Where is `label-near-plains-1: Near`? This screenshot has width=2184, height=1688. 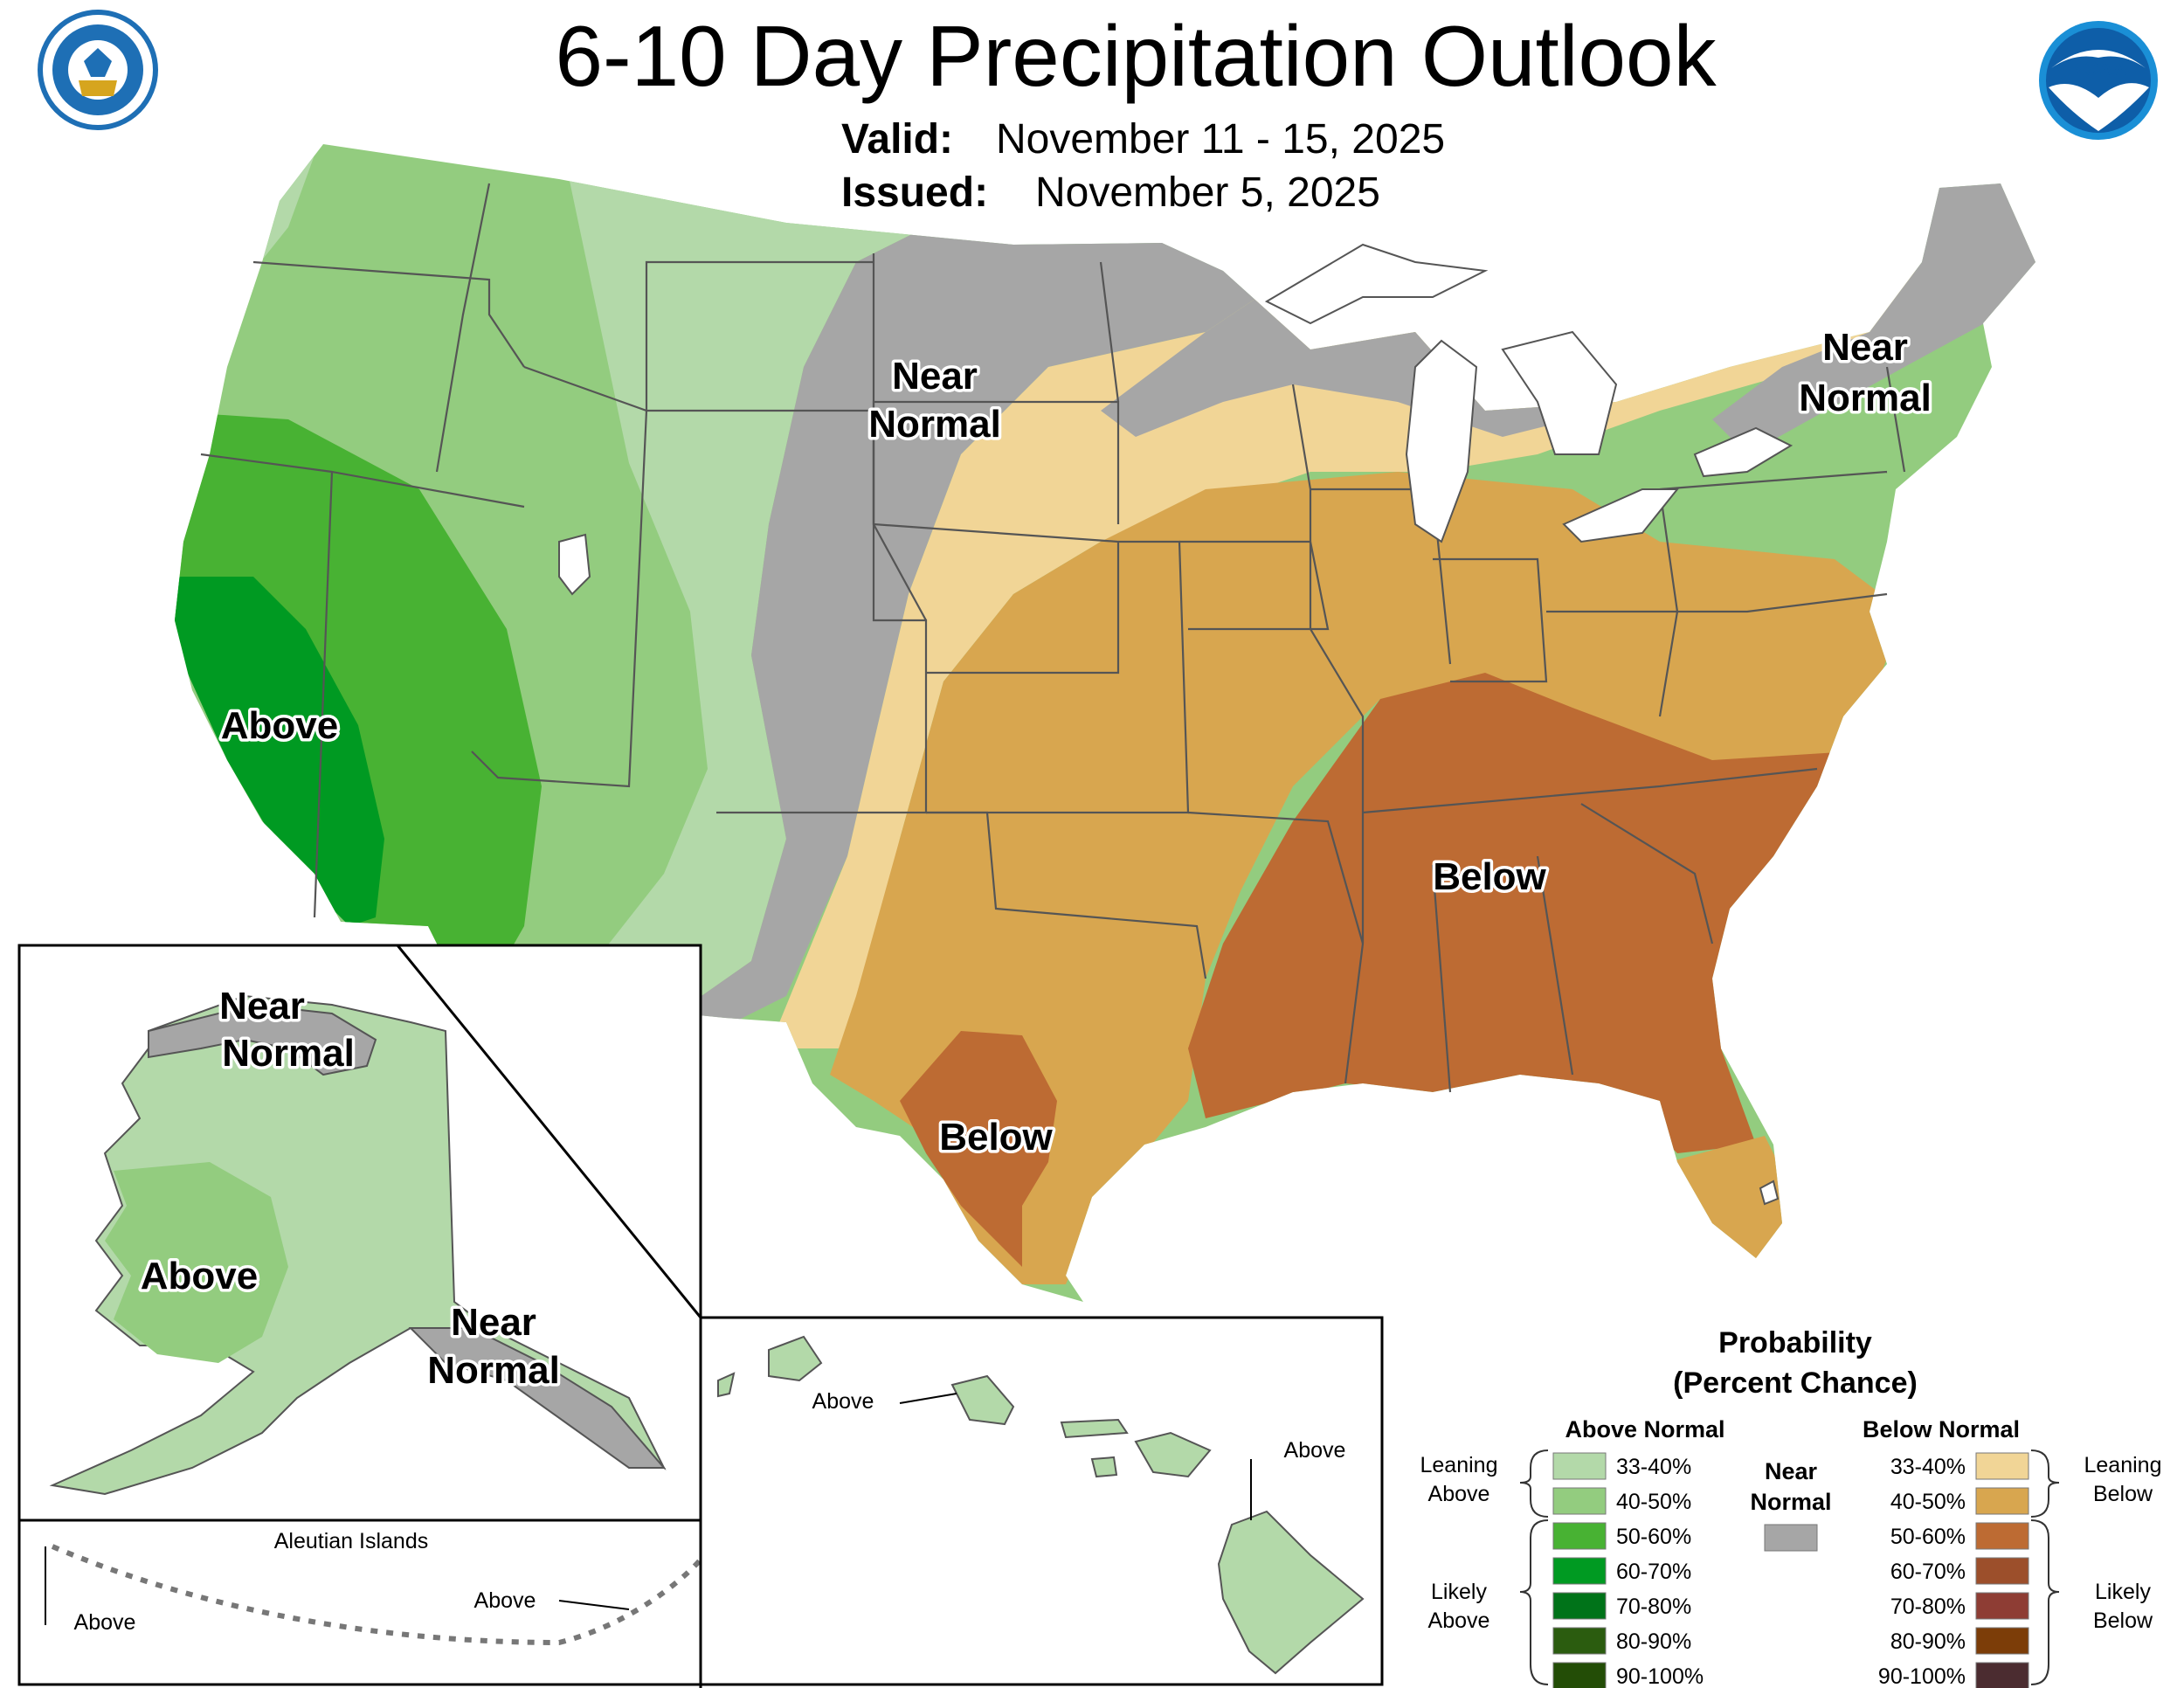
label-near-plains-1: Near is located at coordinates (935, 376).